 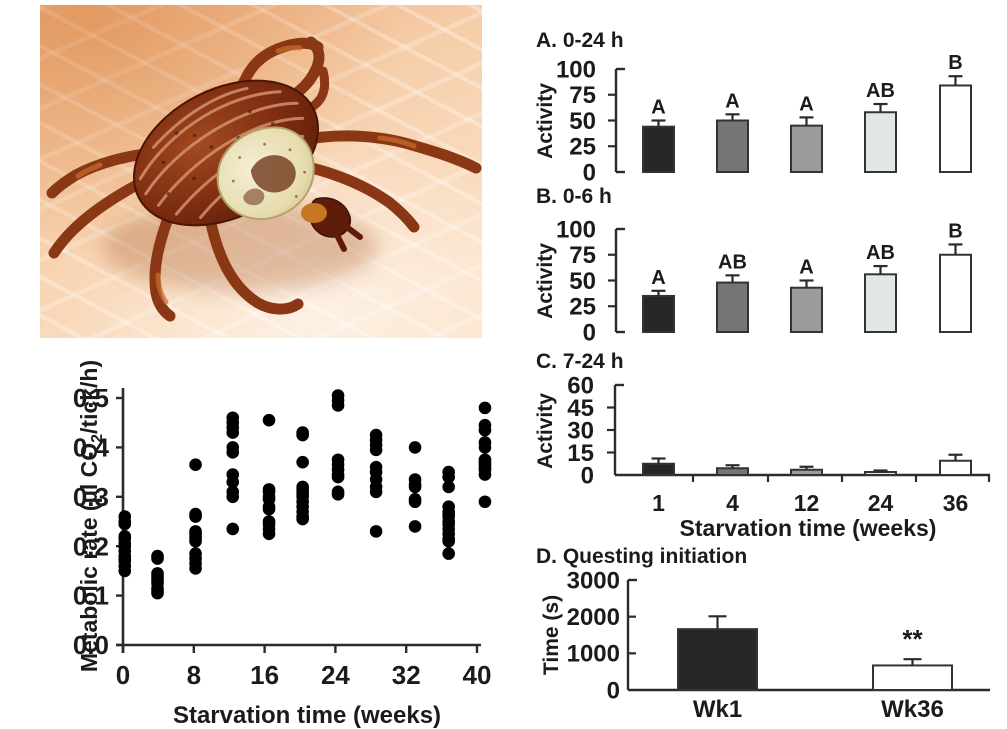 I want to click on category-label: 36, so click(x=956, y=503).